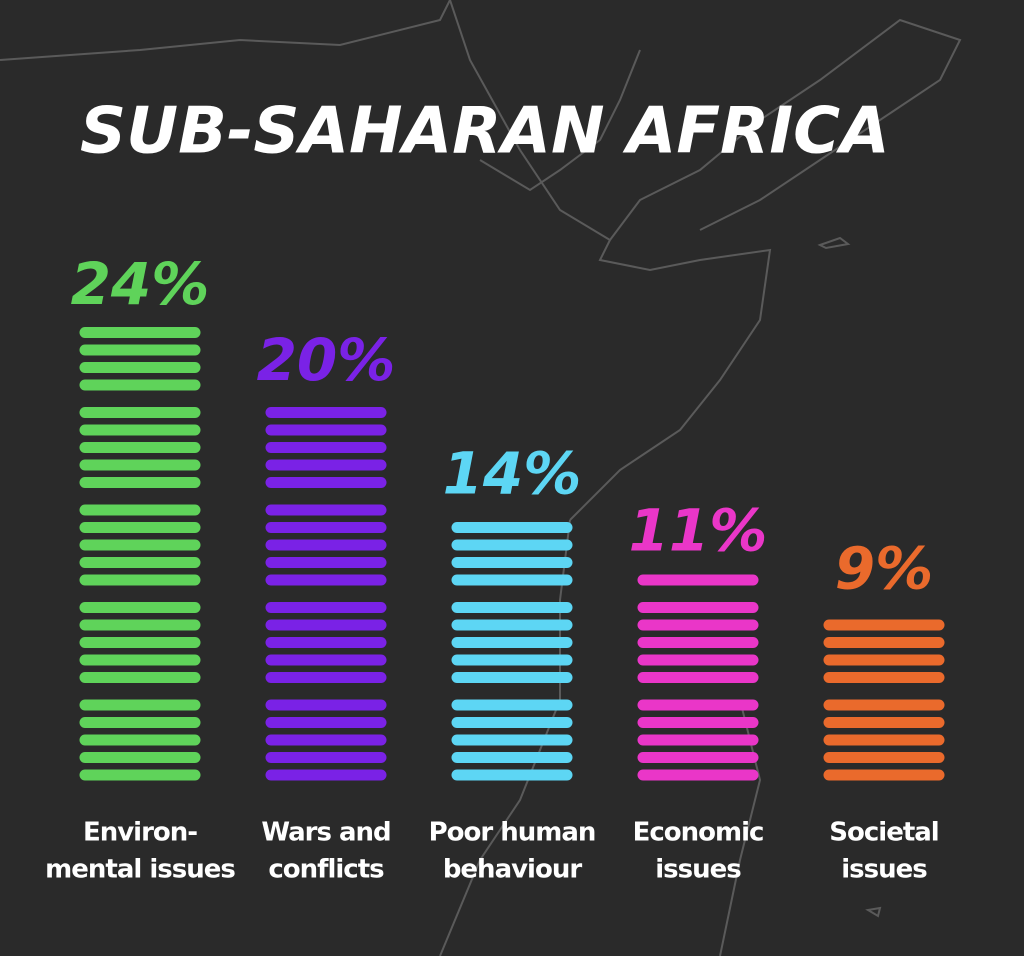 This screenshot has width=1024, height=956. I want to click on value-label: 11%, so click(698, 531).